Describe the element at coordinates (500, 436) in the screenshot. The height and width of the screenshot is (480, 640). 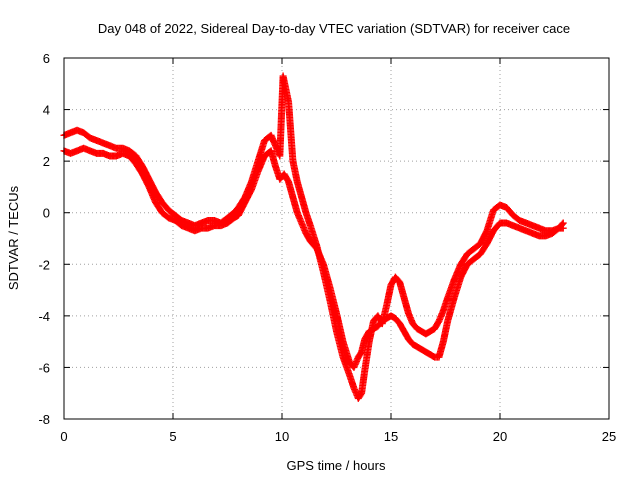
I see `x-tick-label: 20` at that location.